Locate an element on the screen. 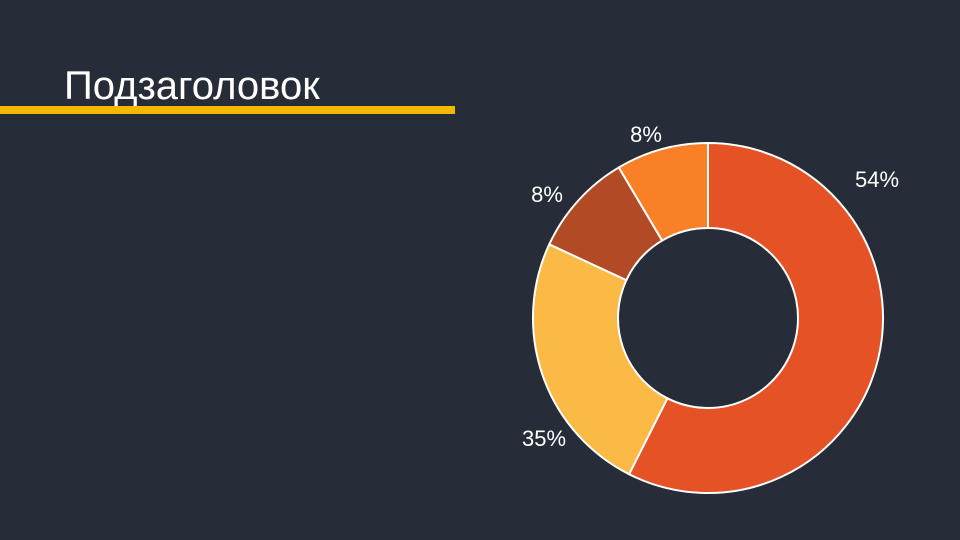 The width and height of the screenshot is (960, 540). slide-subtitle: Подзаголовок is located at coordinates (192, 86).